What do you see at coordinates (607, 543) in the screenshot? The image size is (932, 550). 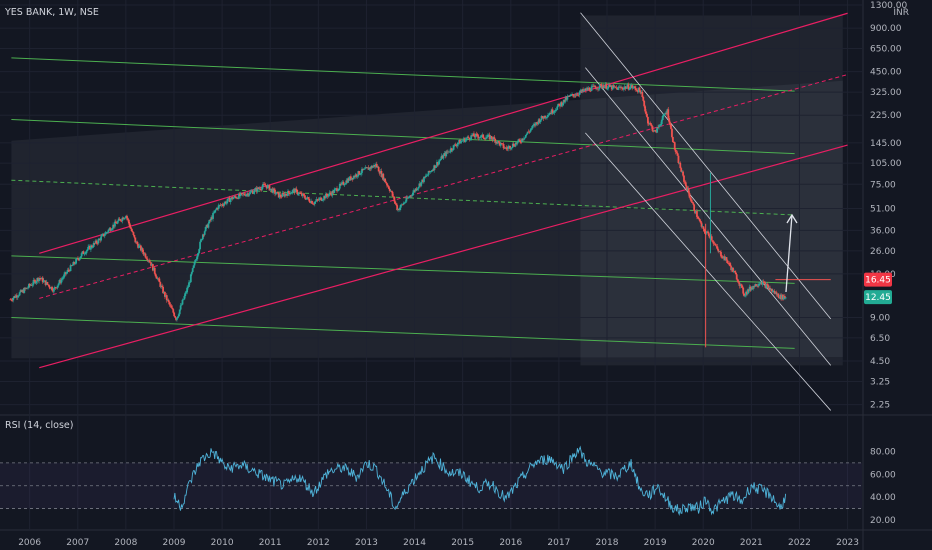 I see `time-tick-label: 2018` at bounding box center [607, 543].